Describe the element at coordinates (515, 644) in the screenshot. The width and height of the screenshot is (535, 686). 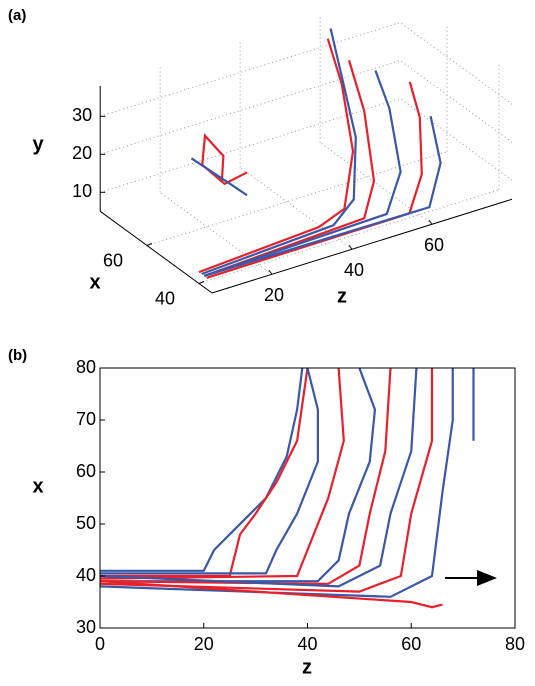
I see `x-tick-label: 80` at that location.